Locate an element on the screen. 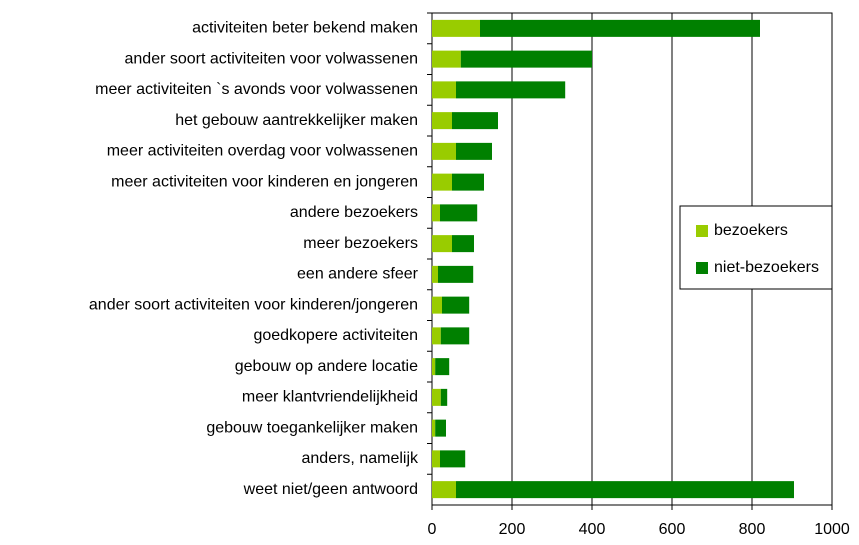 The width and height of the screenshot is (859, 545). y-tick-label: gebouw toegankelijker maken is located at coordinates (312, 427).